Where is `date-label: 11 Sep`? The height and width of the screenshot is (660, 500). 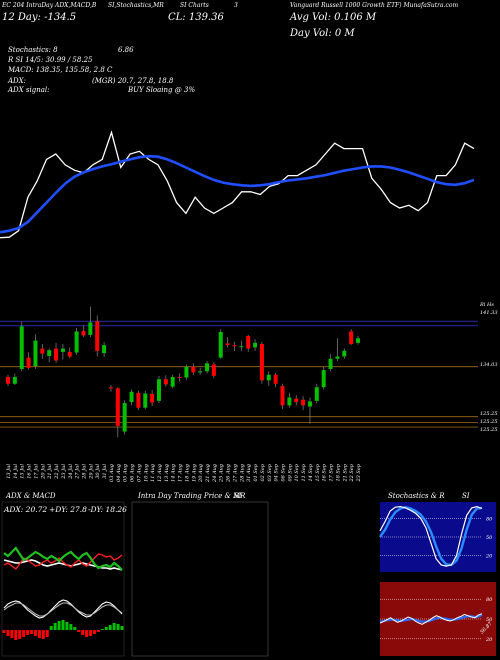 date-label: 11 Sep is located at coordinates (304, 472).